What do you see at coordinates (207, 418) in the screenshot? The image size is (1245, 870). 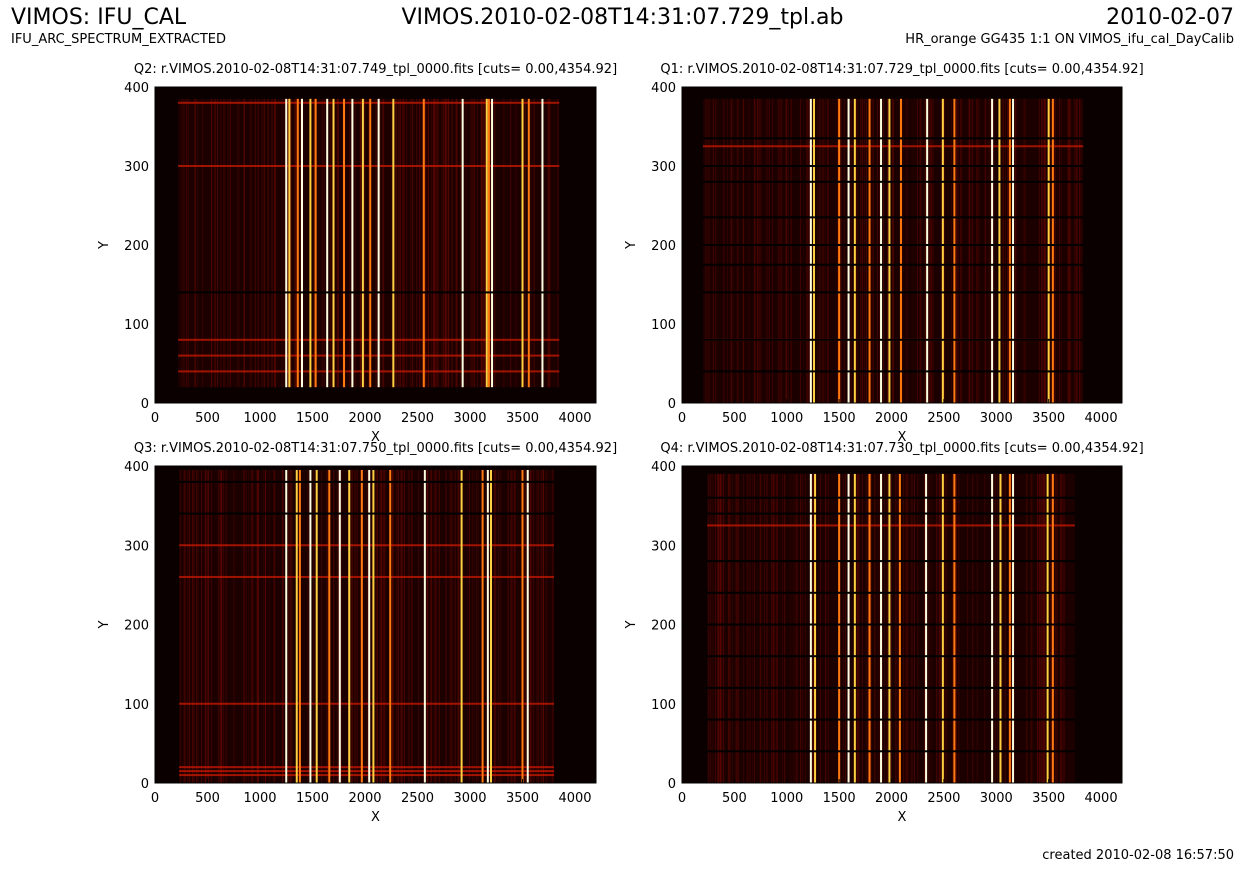 I see `x-tick-label: 500` at bounding box center [207, 418].